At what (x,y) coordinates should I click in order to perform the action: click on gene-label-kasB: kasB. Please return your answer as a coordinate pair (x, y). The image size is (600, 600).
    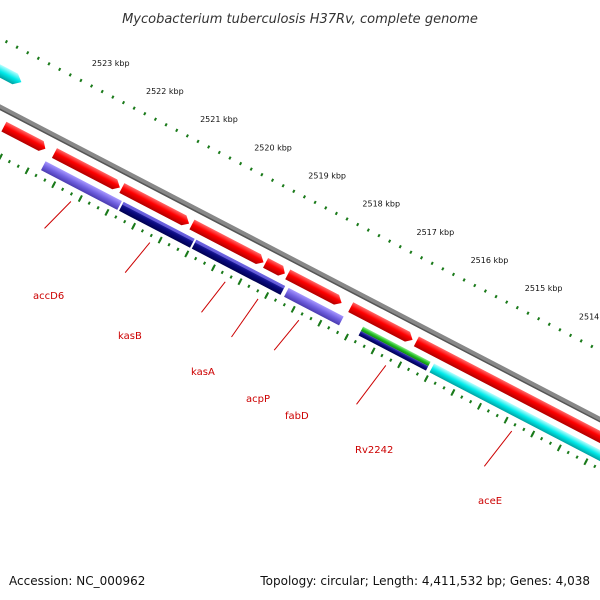
    Looking at the image, I should click on (130, 336).